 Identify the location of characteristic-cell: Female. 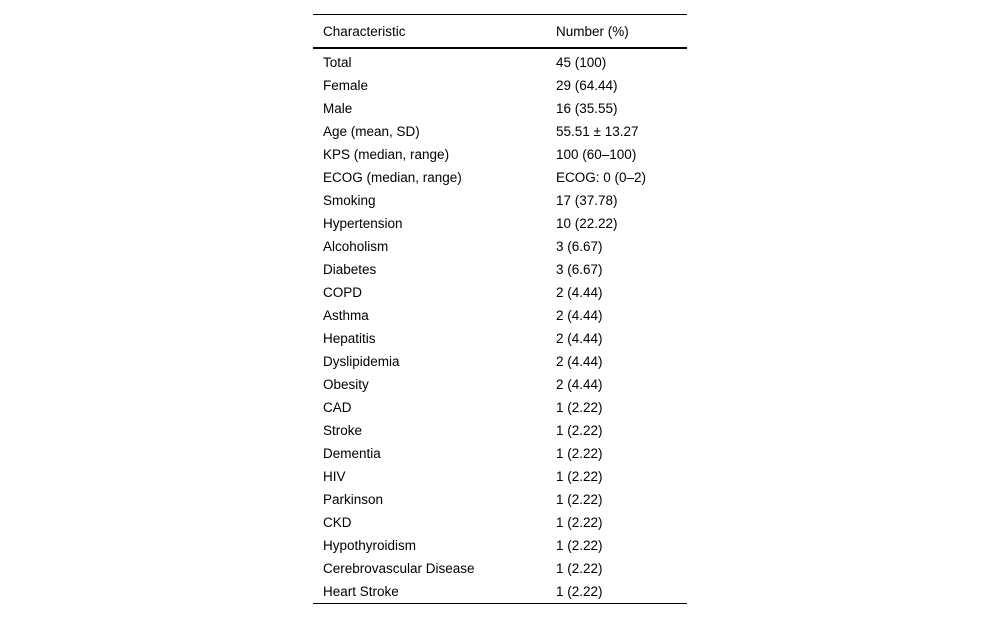
(346, 85).